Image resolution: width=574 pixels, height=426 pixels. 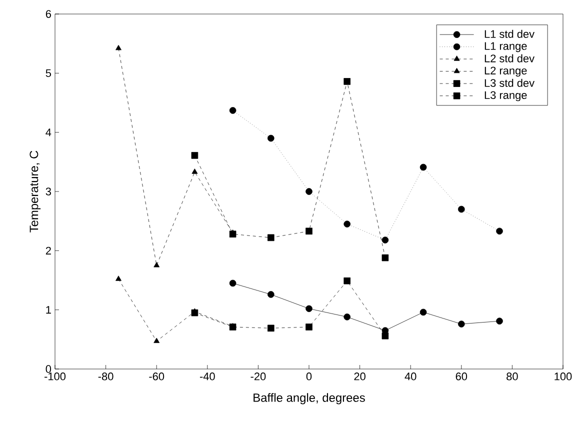 I want to click on legend-label: L3 std dev, so click(x=509, y=82).